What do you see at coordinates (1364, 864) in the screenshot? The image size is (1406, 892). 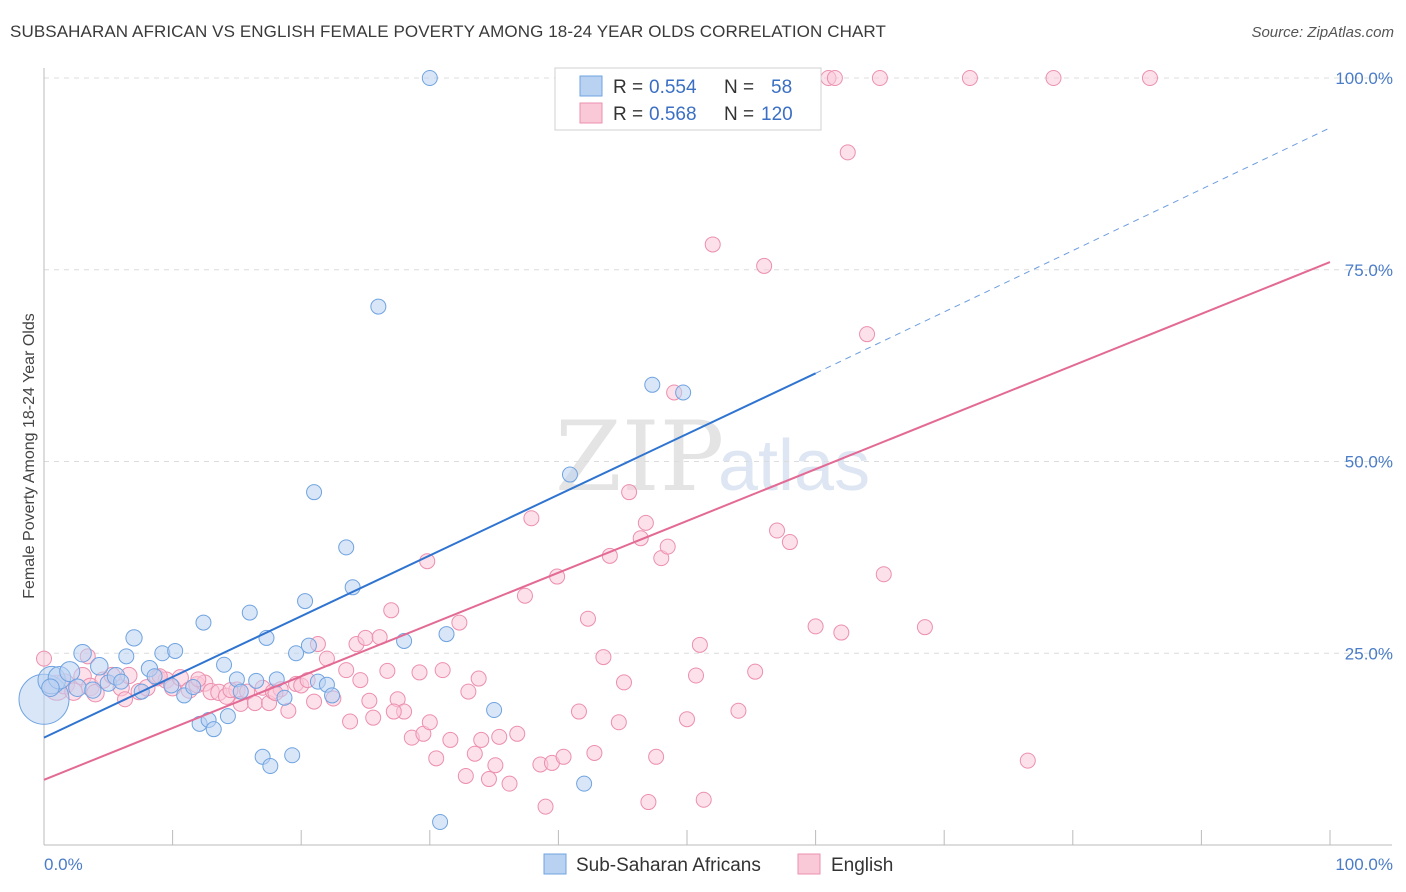 I see `x-tick-label-max: 100.0%` at bounding box center [1364, 864].